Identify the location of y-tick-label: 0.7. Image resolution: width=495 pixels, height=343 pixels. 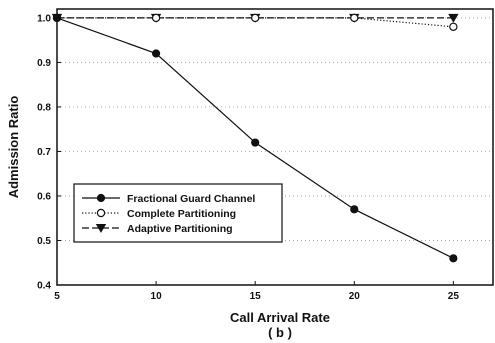
(44, 152).